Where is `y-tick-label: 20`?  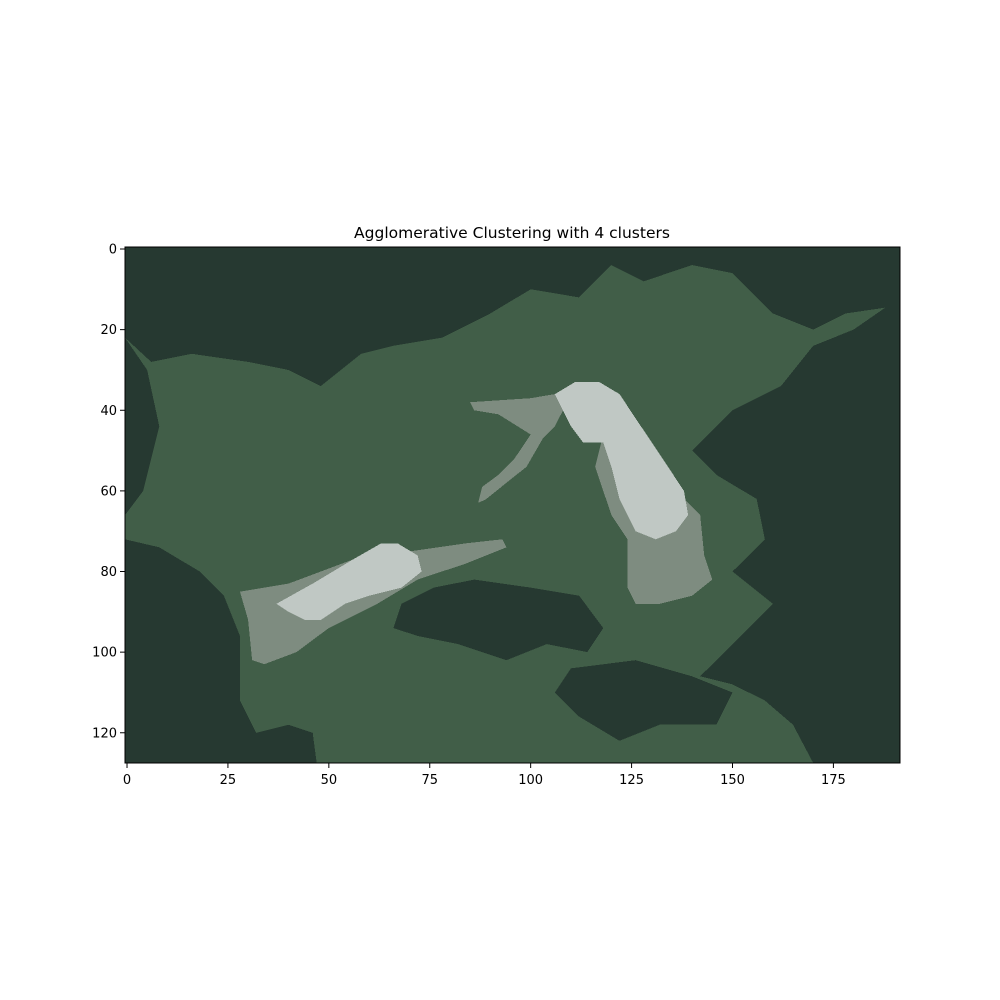
y-tick-label: 20 is located at coordinates (108, 330).